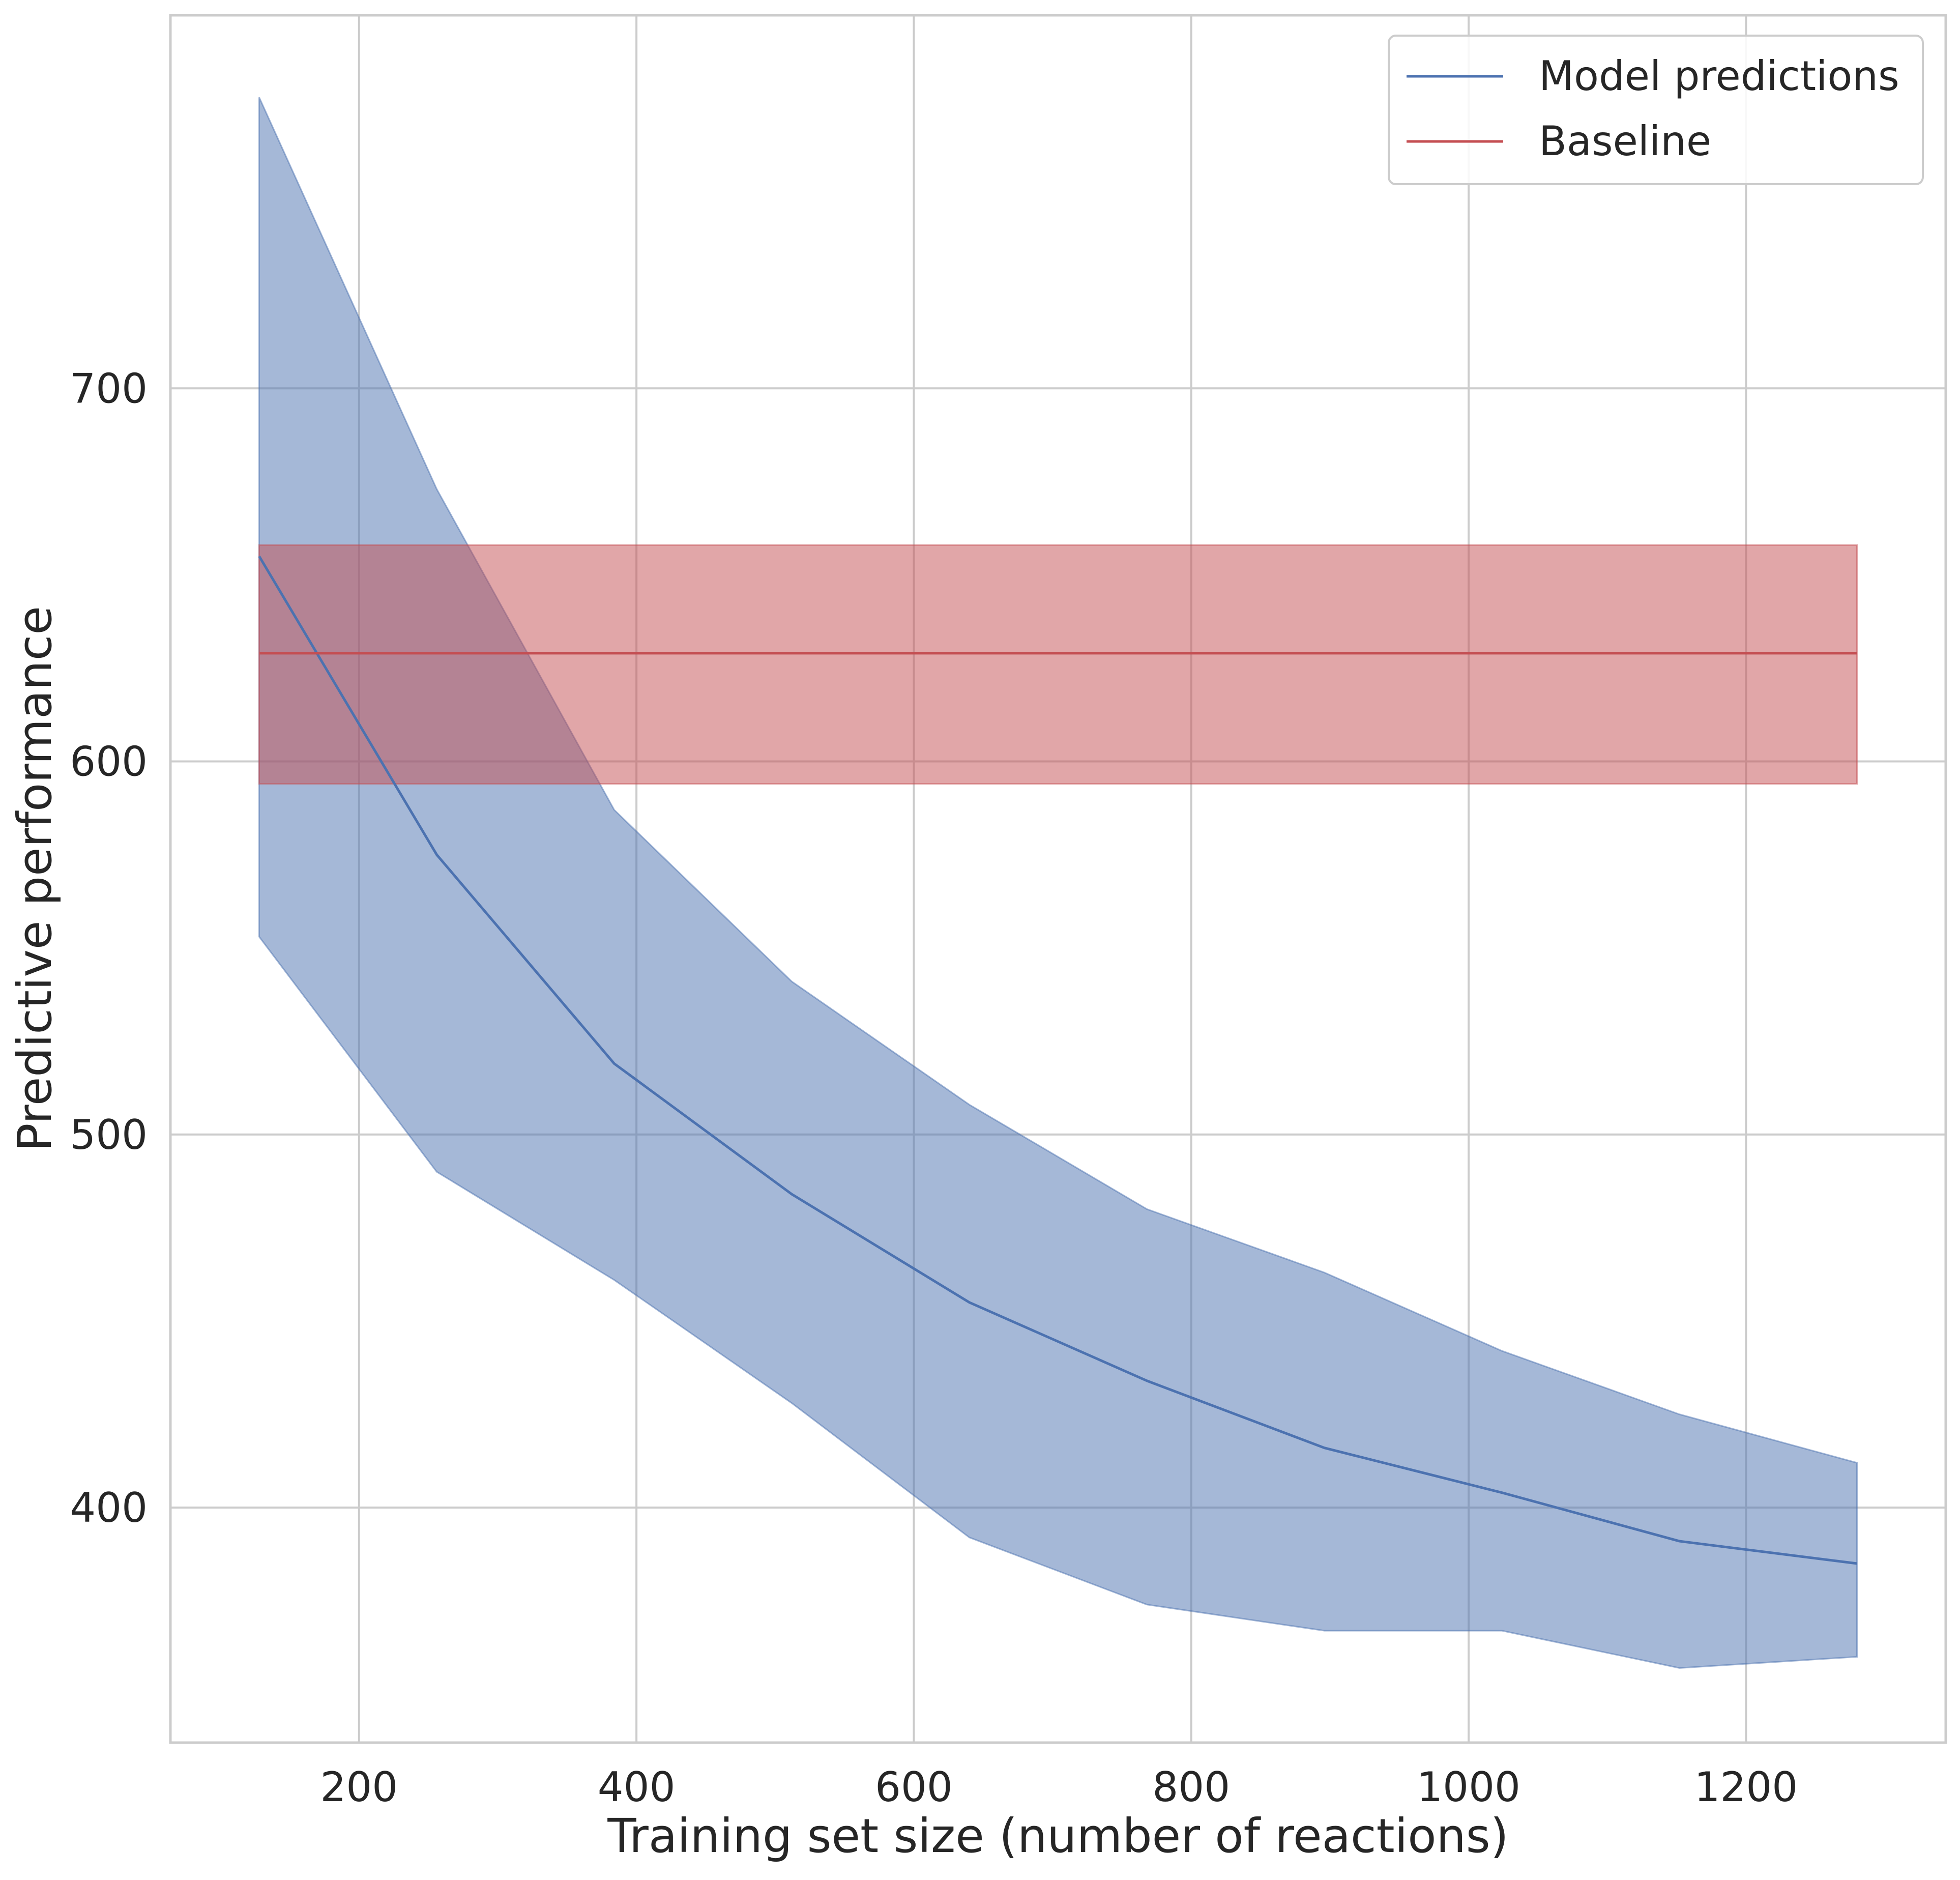 This screenshot has height=1880, width=1960. What do you see at coordinates (109, 389) in the screenshot?
I see `y-tick-label: 700` at bounding box center [109, 389].